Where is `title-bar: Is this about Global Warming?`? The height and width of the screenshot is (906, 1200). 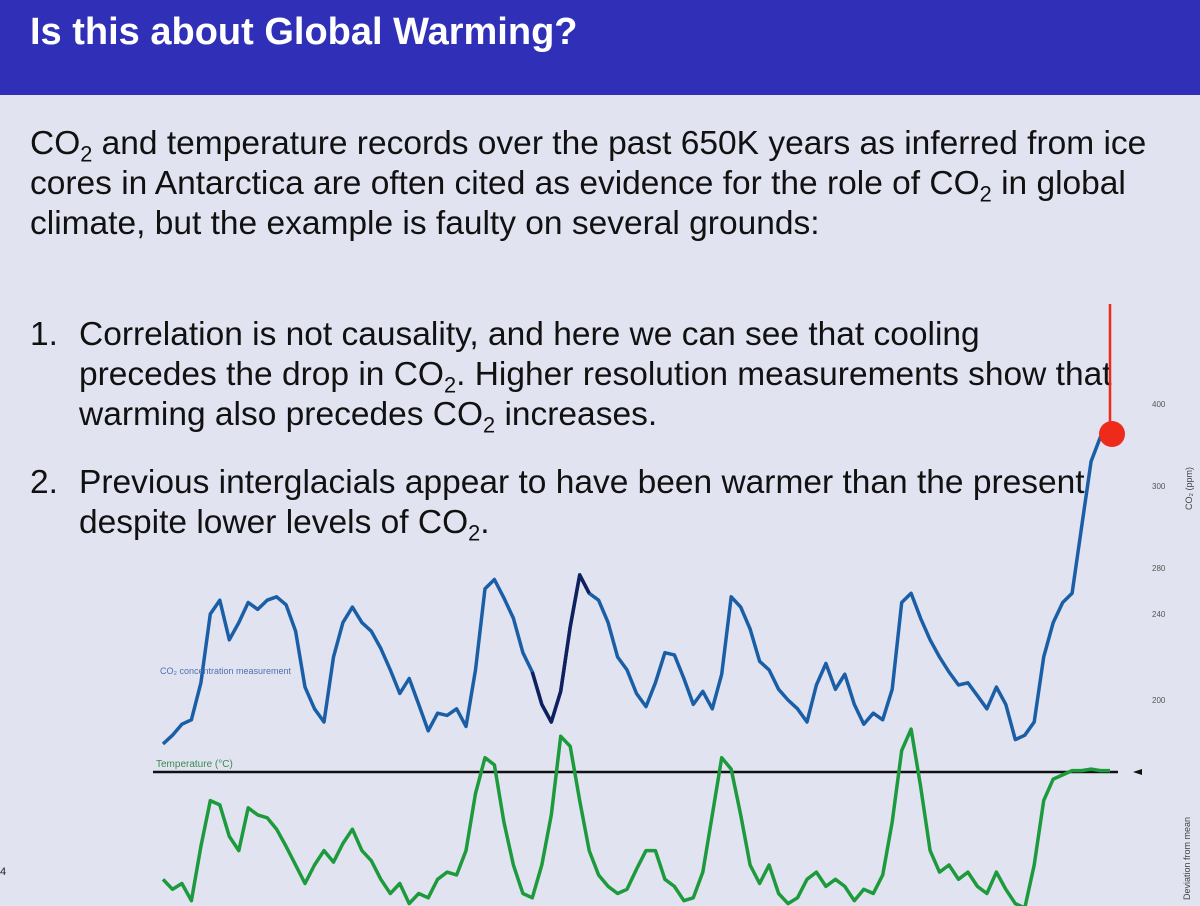 title-bar: Is this about Global Warming? is located at coordinates (600, 47).